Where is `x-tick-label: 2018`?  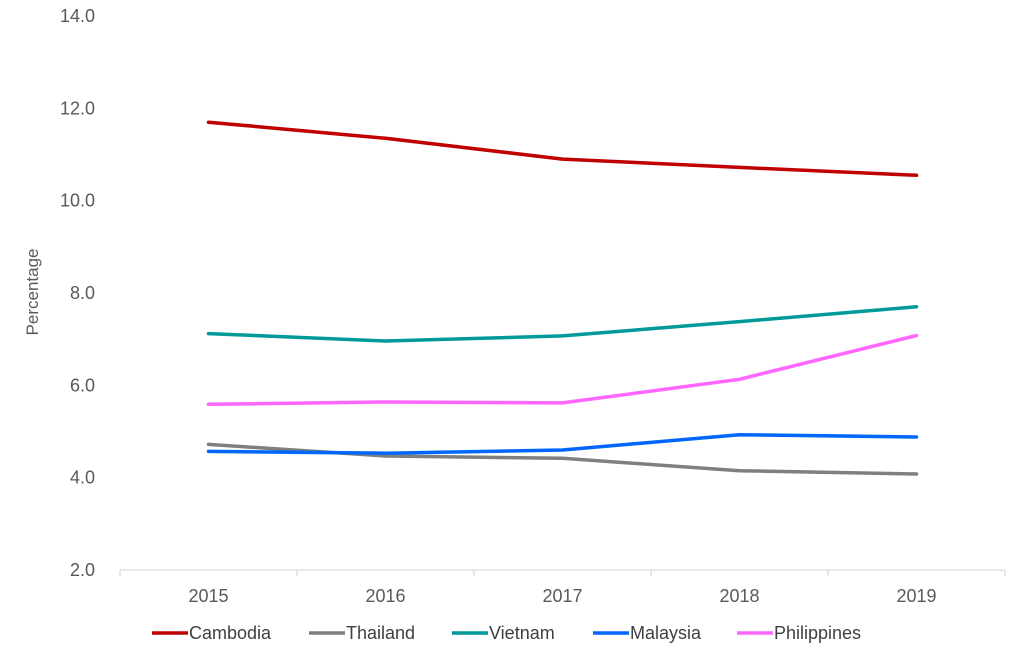 x-tick-label: 2018 is located at coordinates (739, 596).